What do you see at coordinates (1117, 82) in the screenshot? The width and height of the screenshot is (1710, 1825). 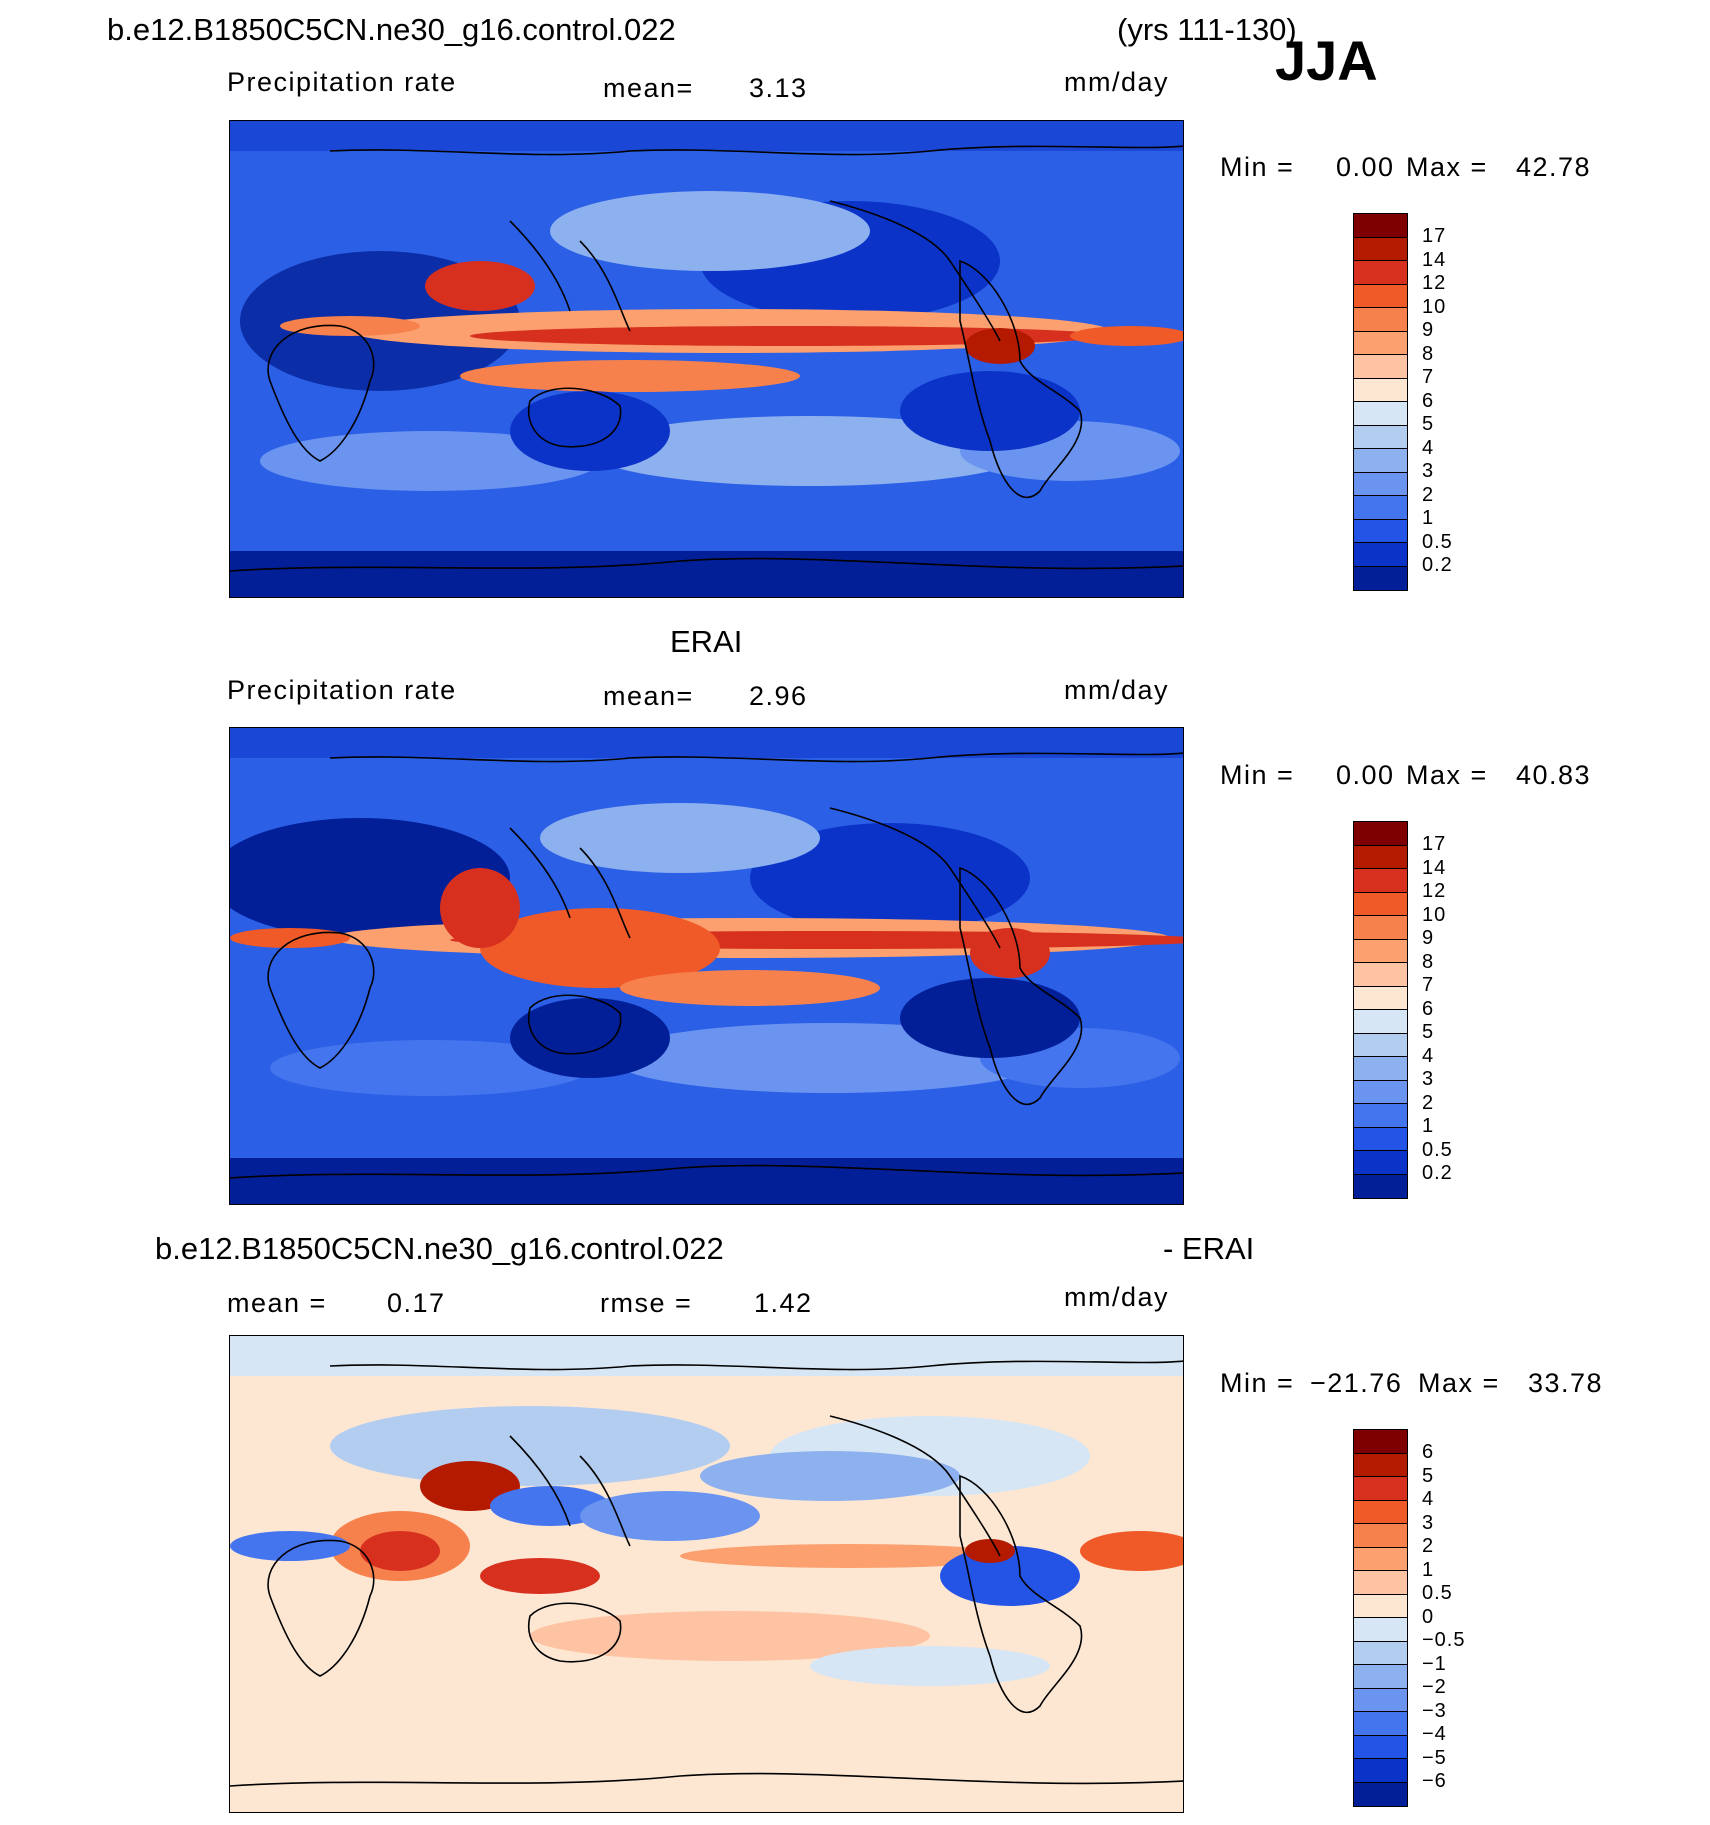 I see `panel1-units: mm/day` at bounding box center [1117, 82].